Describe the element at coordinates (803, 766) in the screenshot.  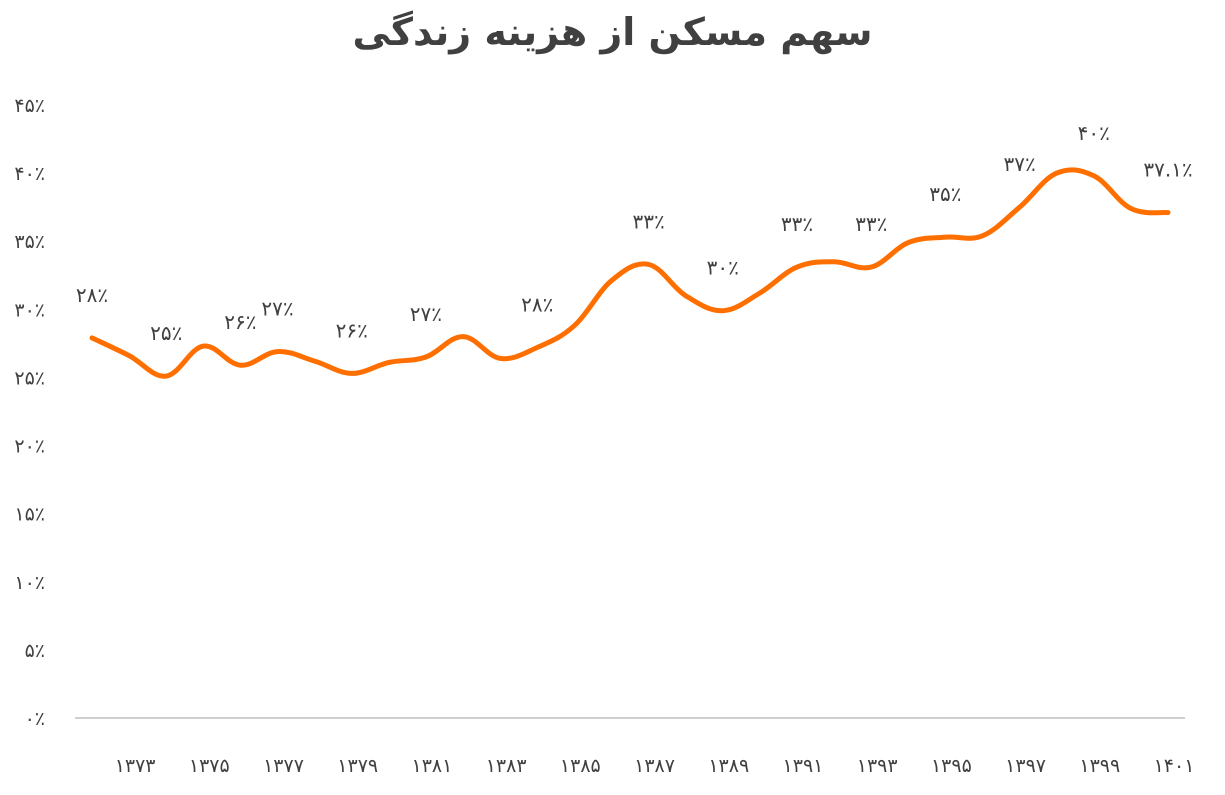
I see `x-tick-label: ۱۳۹۱` at that location.